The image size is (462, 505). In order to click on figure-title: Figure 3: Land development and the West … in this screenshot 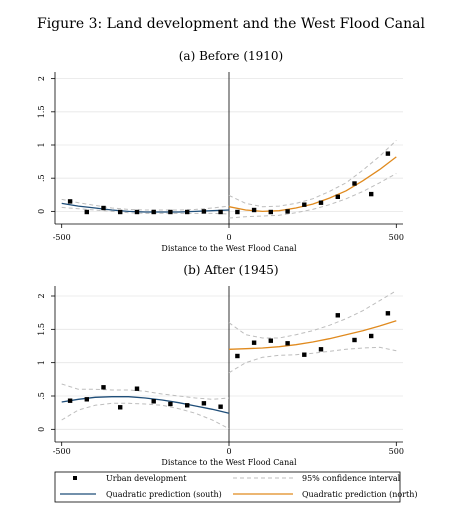, I will do `click(231, 24)`.